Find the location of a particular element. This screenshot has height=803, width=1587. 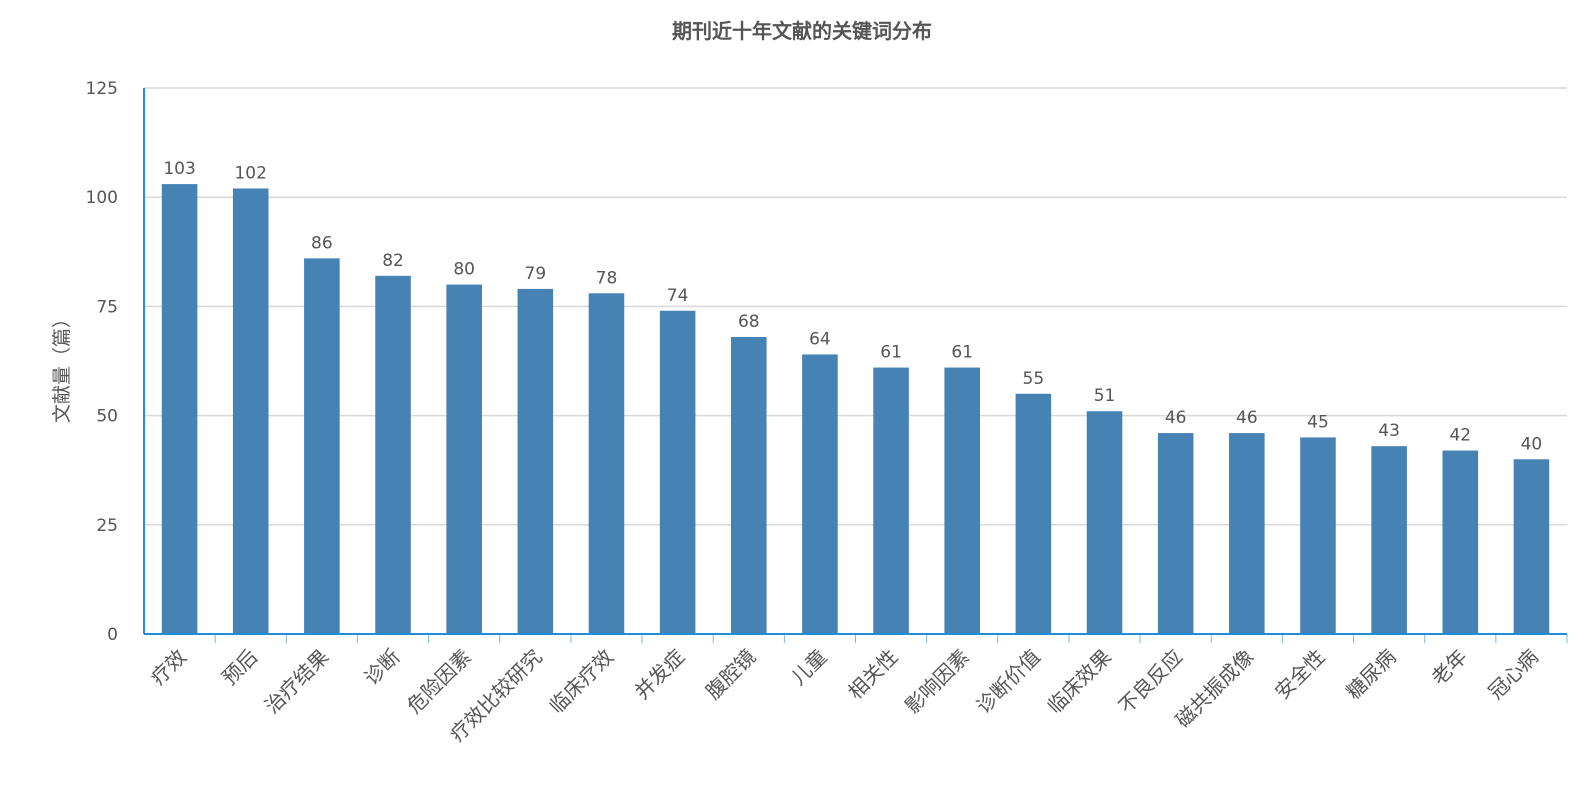

bar-value-label: 42 is located at coordinates (1460, 436).